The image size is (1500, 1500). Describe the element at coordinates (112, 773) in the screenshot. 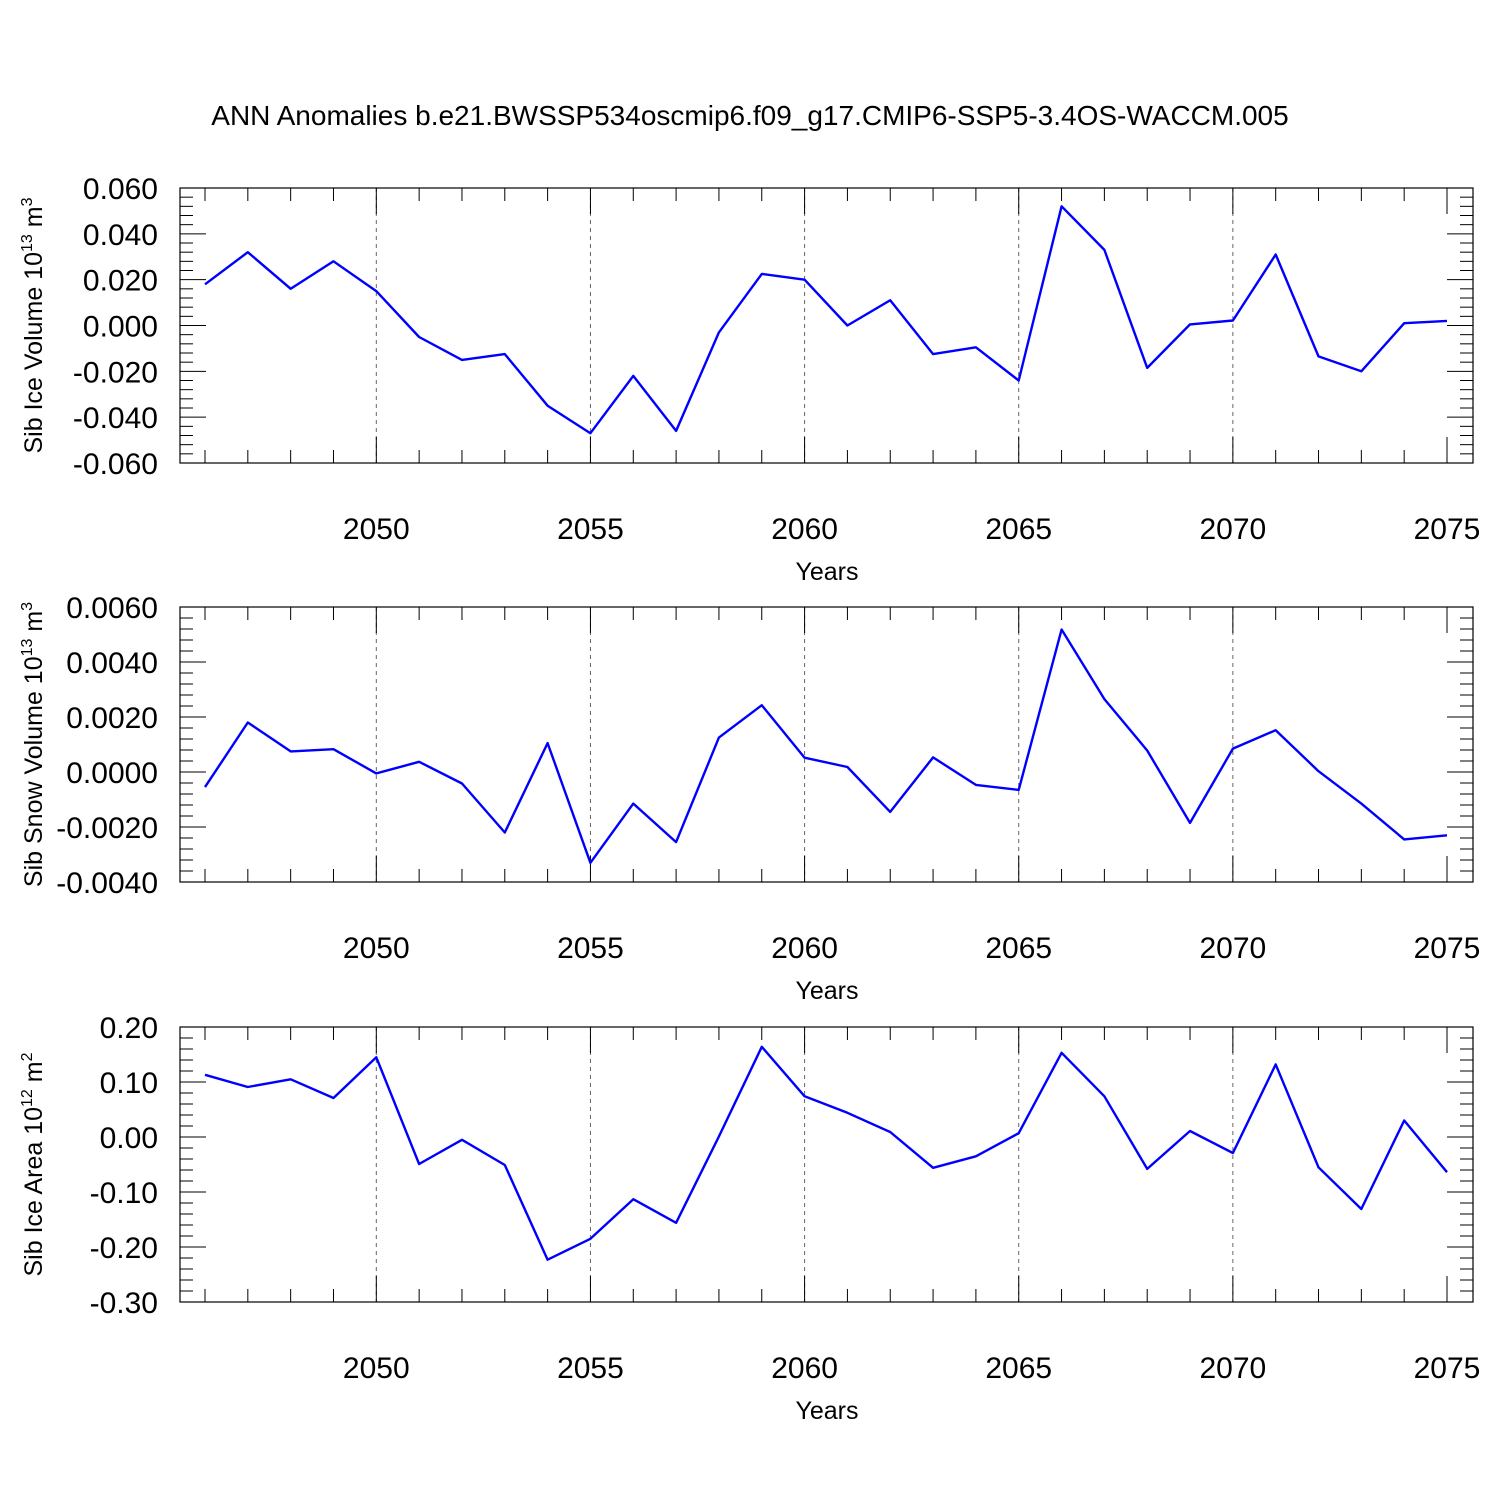

I see `y-tick-label: 0.0000` at that location.